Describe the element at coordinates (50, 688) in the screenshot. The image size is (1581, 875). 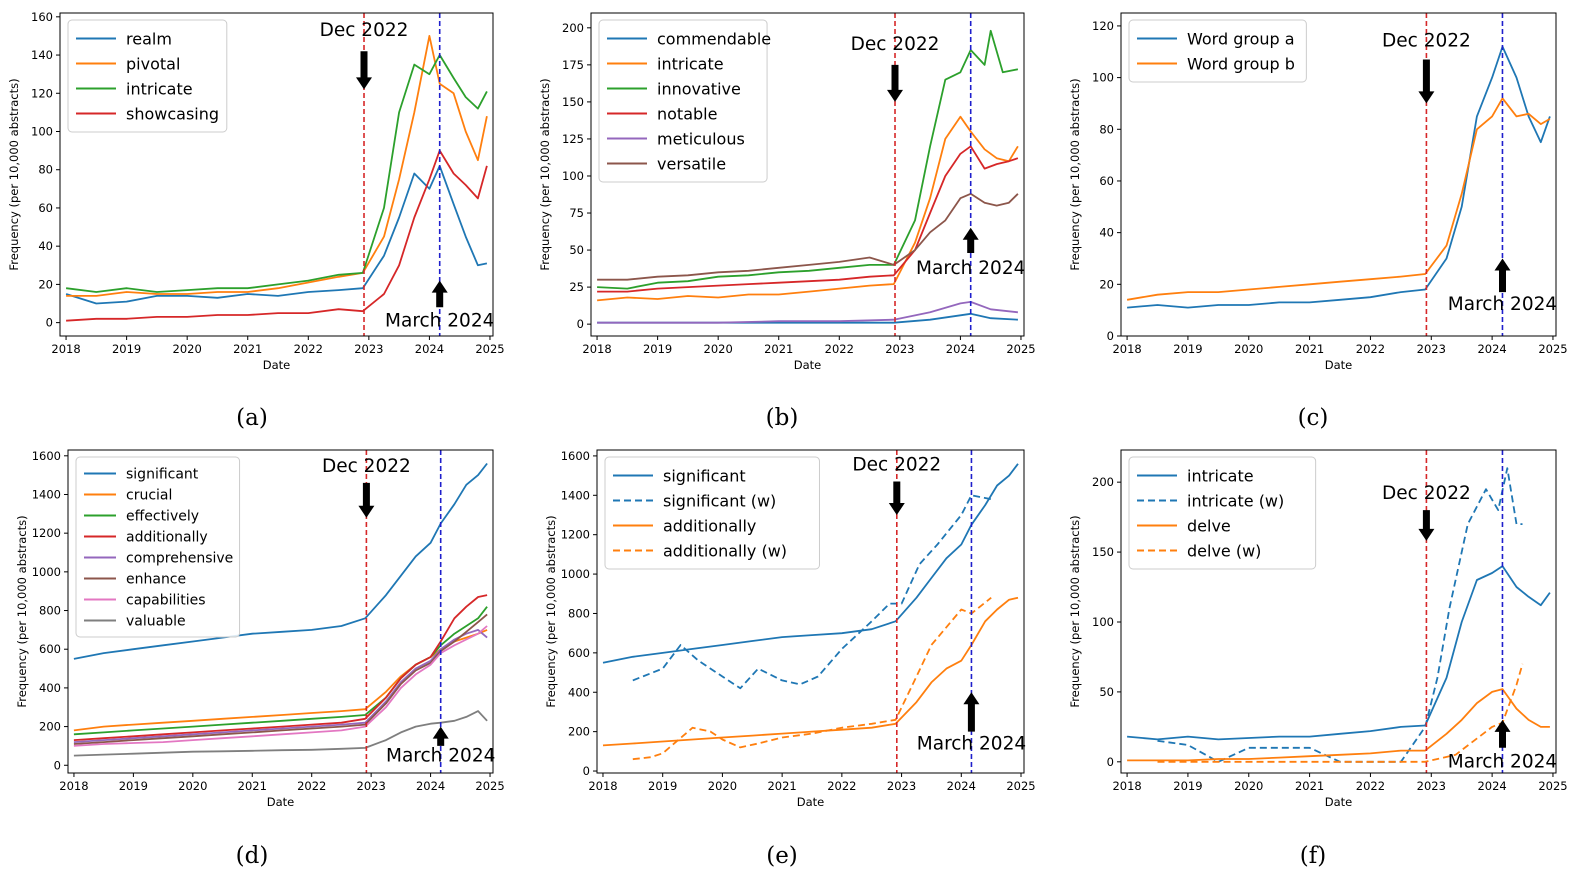
I see `y-tick-label: 400` at that location.